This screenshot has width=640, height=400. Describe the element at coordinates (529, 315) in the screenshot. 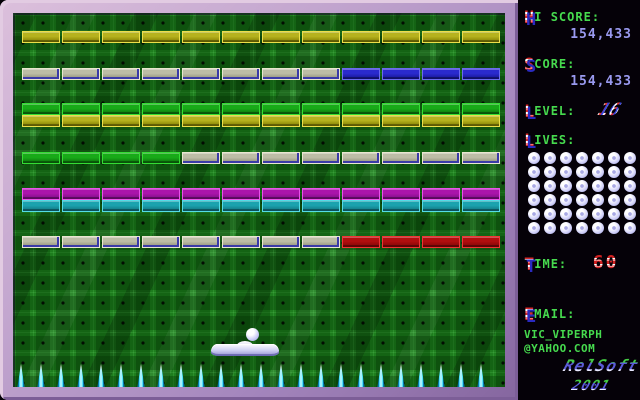

I see `email-initial: E` at that location.